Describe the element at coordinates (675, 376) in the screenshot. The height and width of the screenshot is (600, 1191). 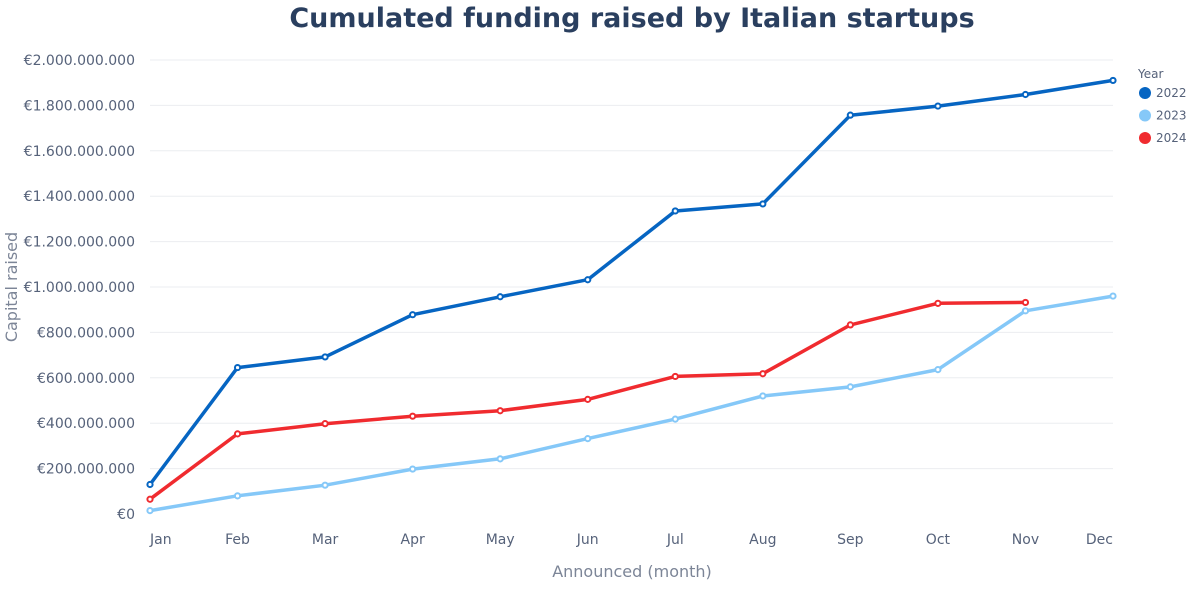
I see `data-point-2024-Jul` at that location.